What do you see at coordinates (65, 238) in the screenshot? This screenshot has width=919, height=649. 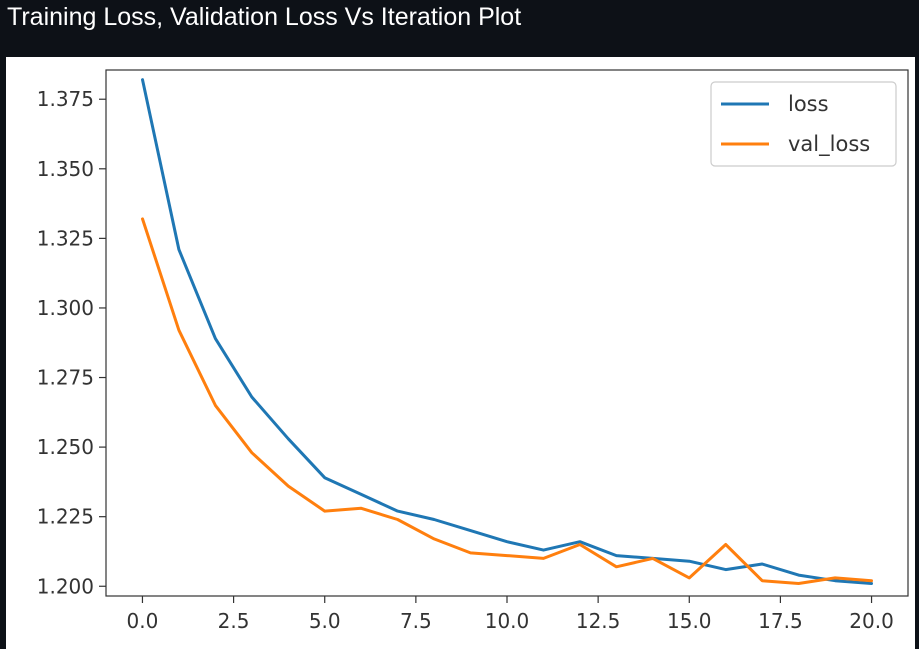 I see `y-tick-label: 1.325` at bounding box center [65, 238].